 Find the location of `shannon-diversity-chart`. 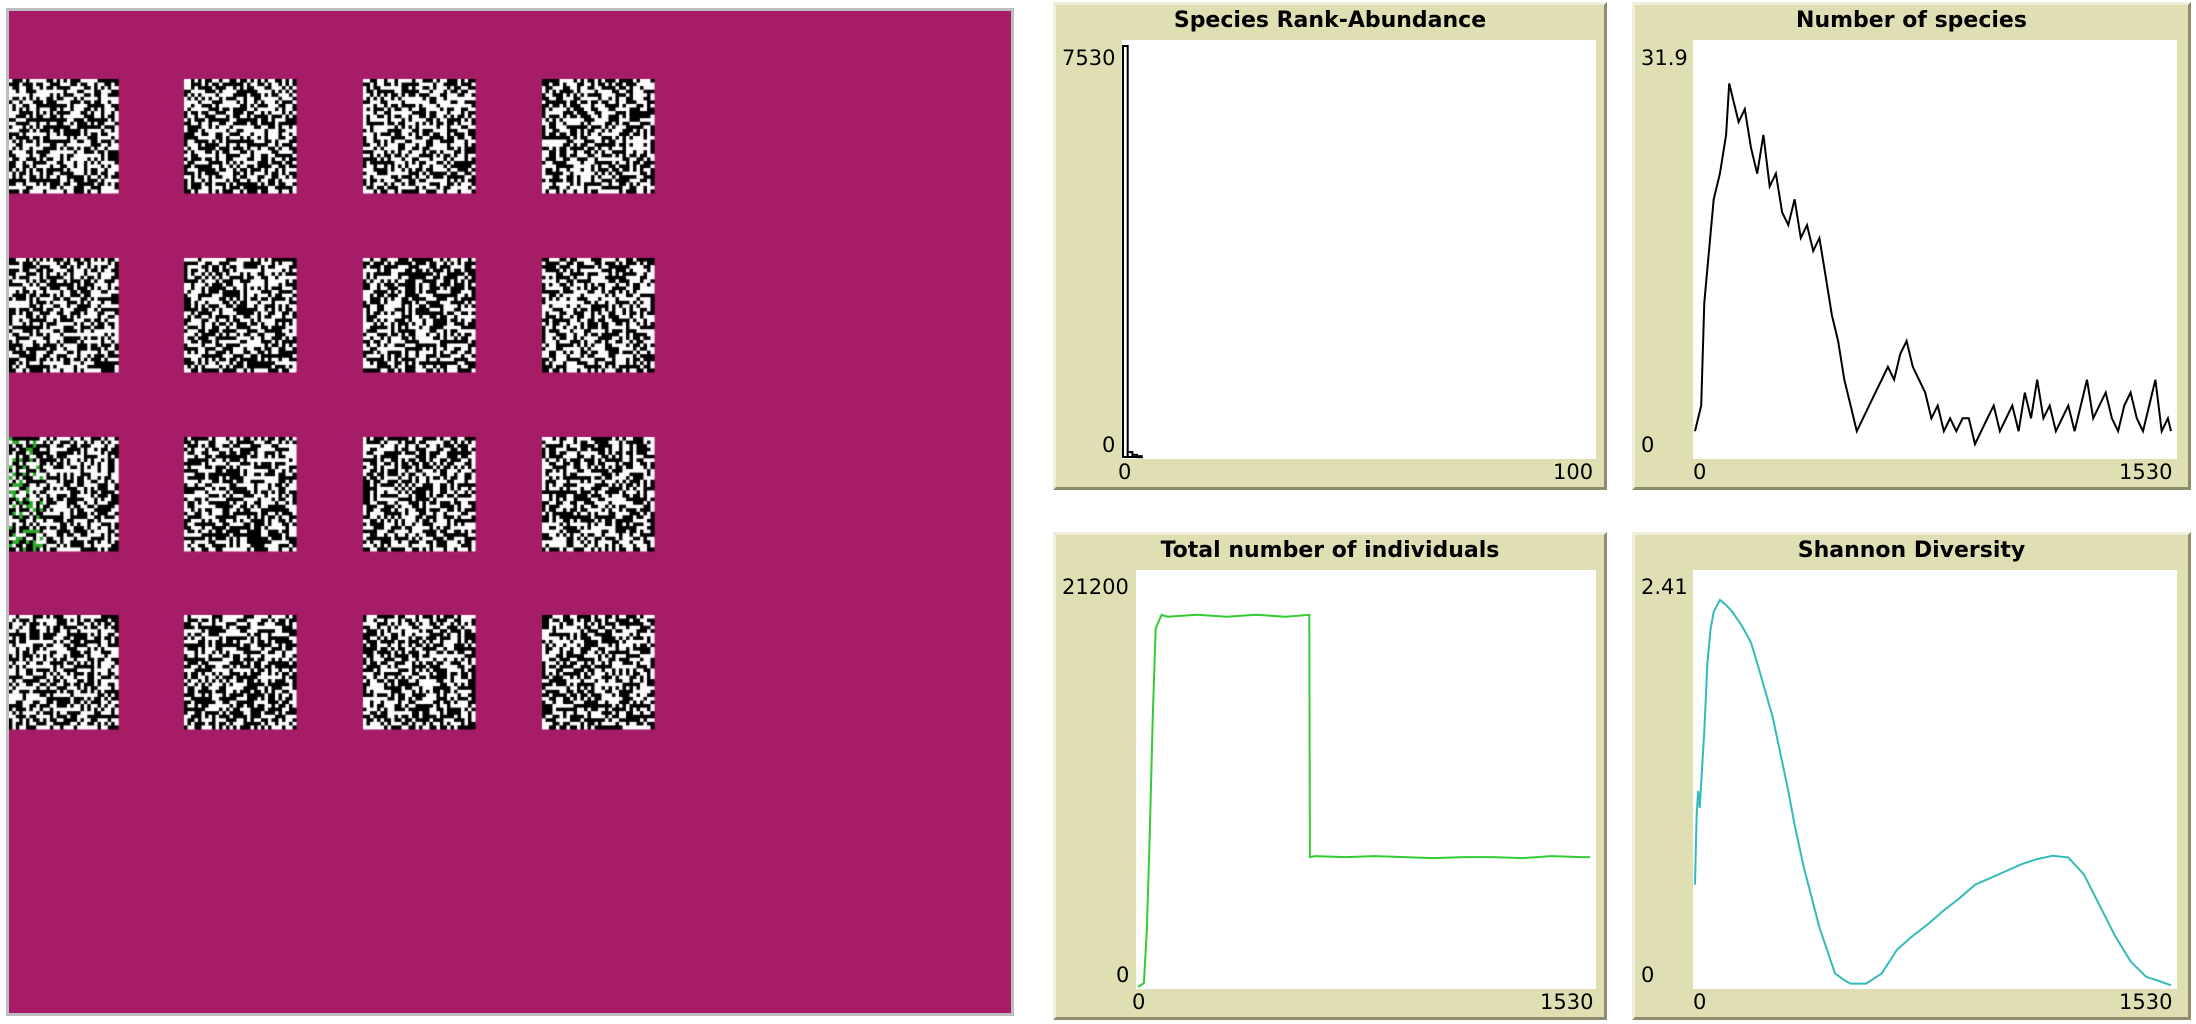

shannon-diversity-chart is located at coordinates (1933, 792).